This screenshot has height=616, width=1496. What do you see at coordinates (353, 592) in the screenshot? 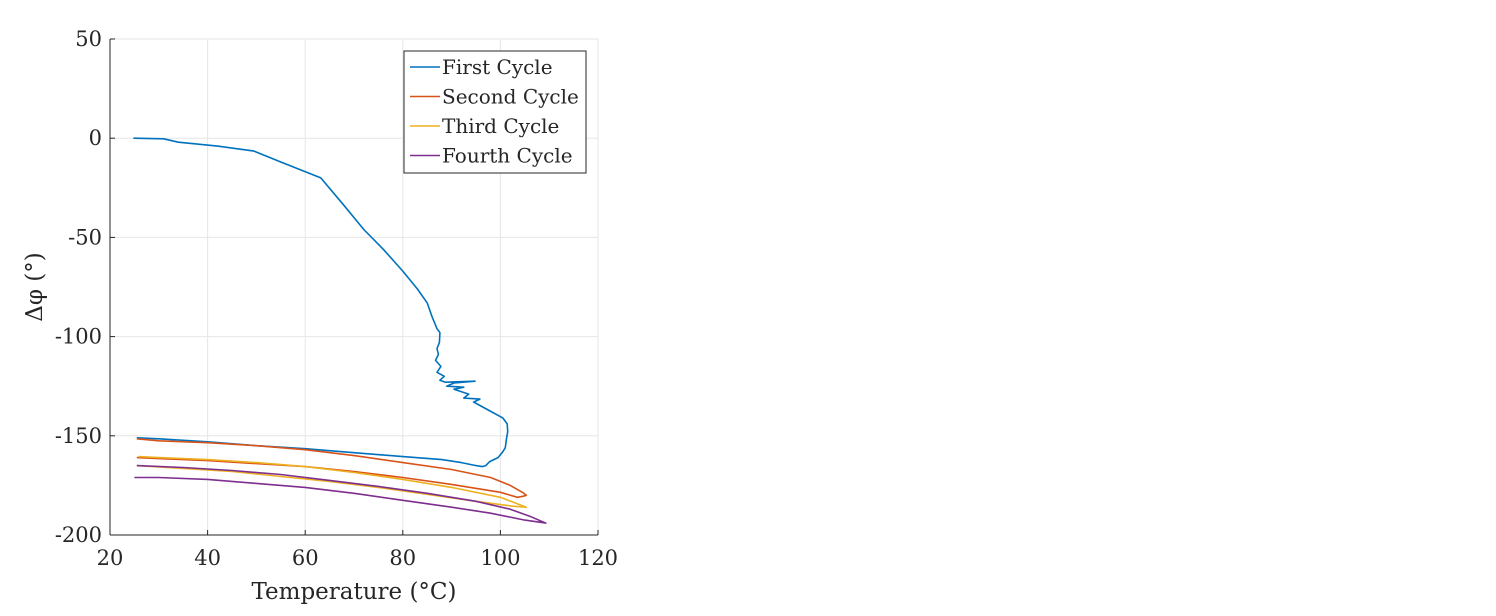
I see `x-axis-label: Temperature (°C)` at bounding box center [353, 592].